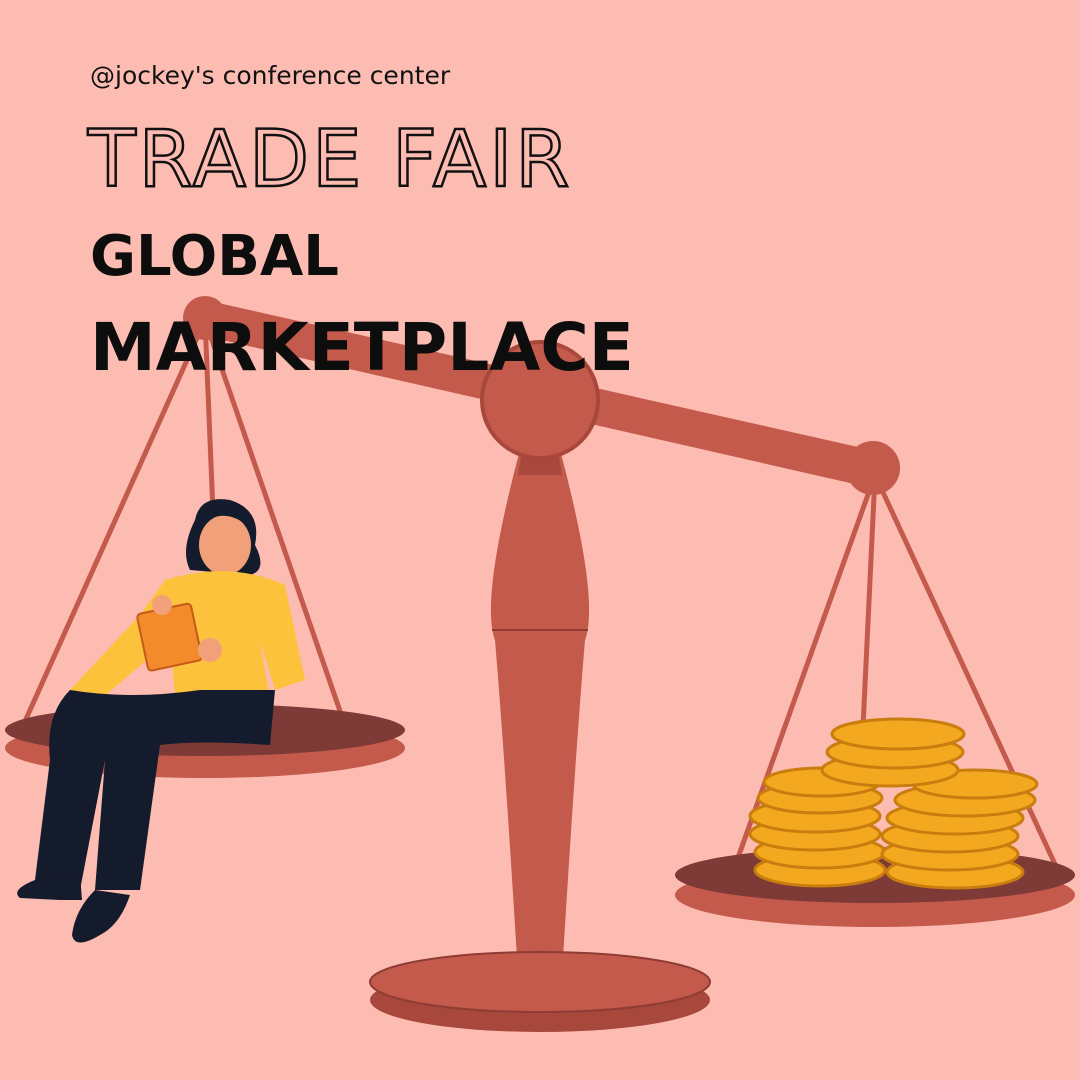 This screenshot has height=1080, width=1080. Describe the element at coordinates (873, 468) in the screenshot. I see `beam-end-right` at that location.